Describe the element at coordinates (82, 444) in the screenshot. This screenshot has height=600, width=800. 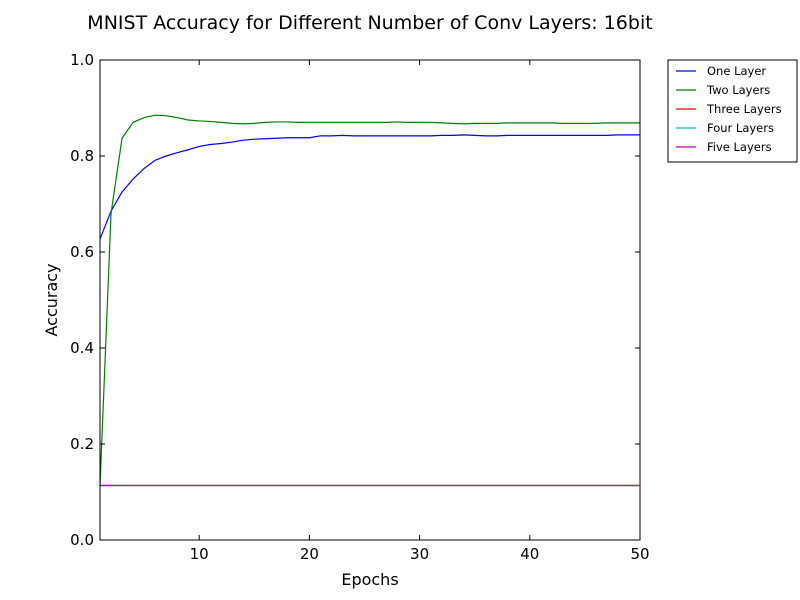
I see `y-tick-label: 0.2` at that location.